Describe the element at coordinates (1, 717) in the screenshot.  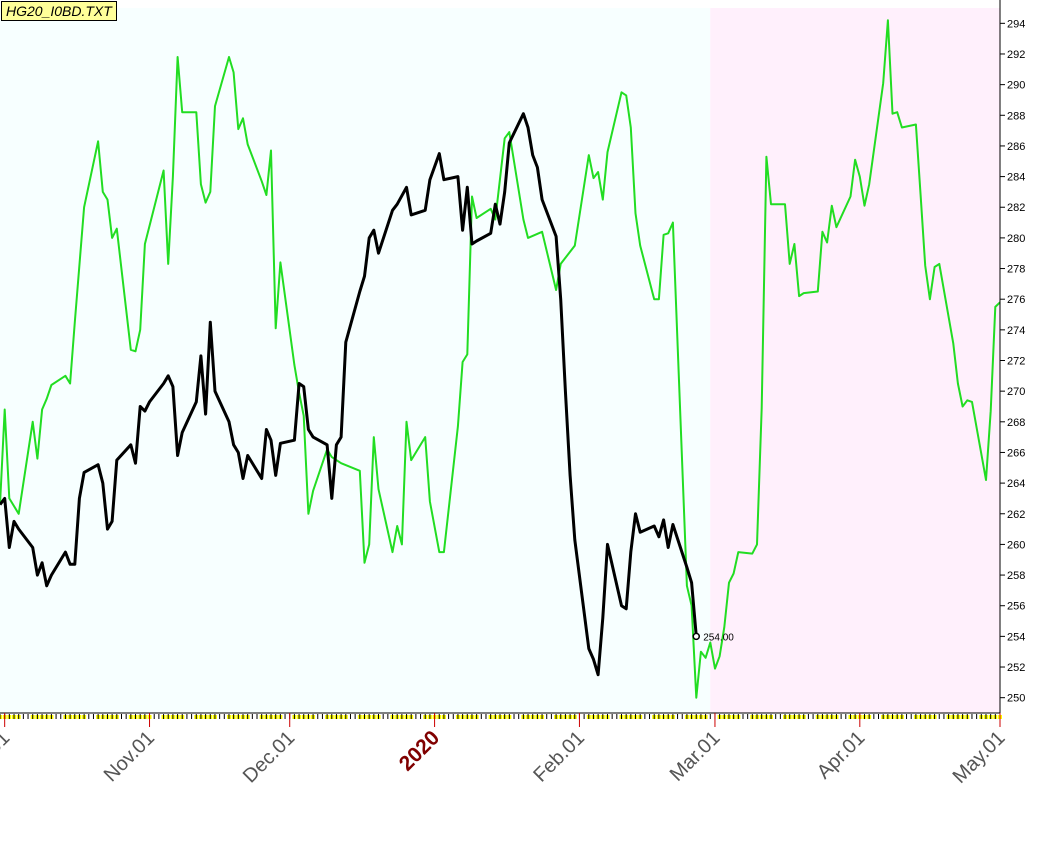
I see `x-day-marker` at that location.